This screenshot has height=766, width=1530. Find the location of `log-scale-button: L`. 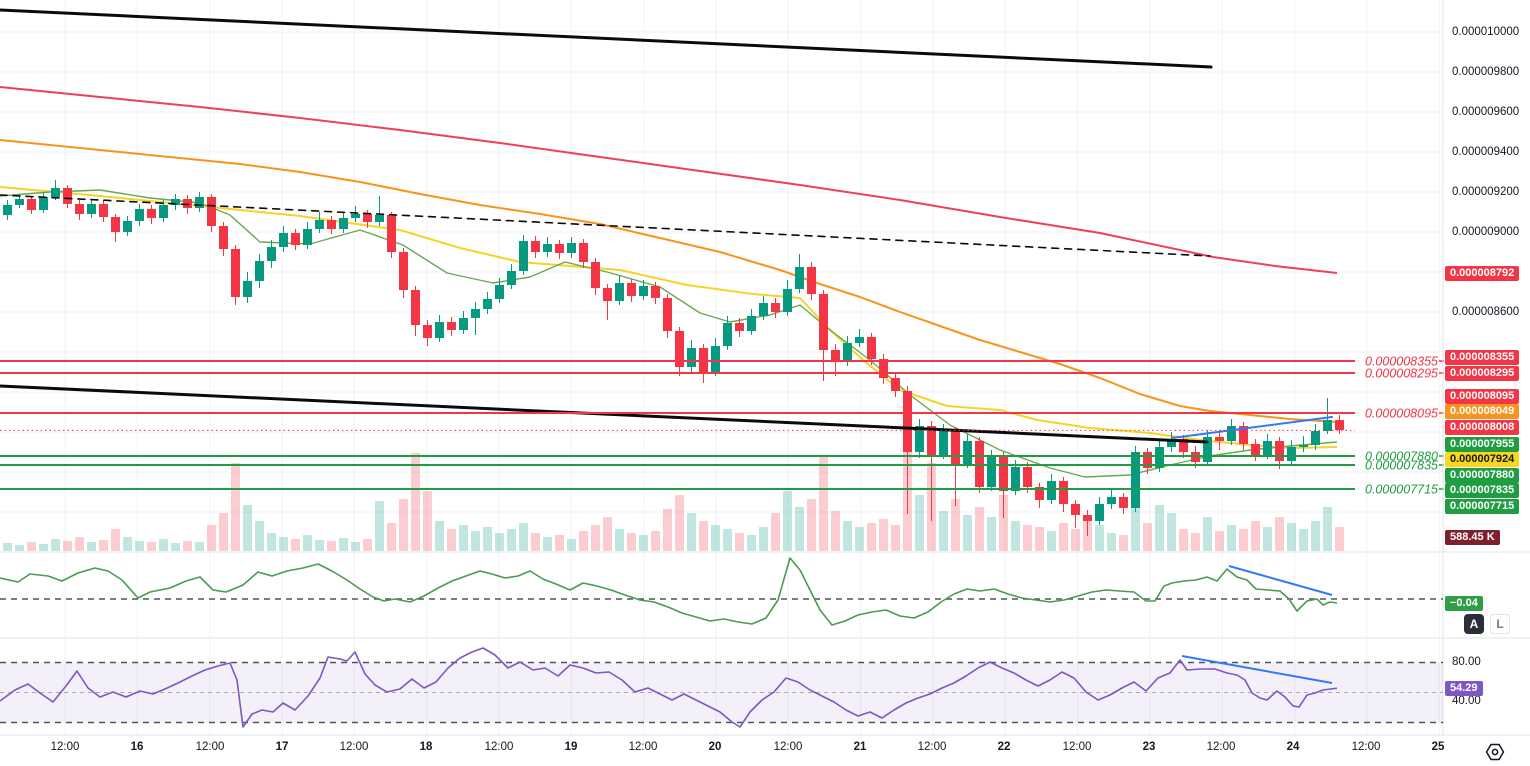

log-scale-button: L is located at coordinates (1500, 624).